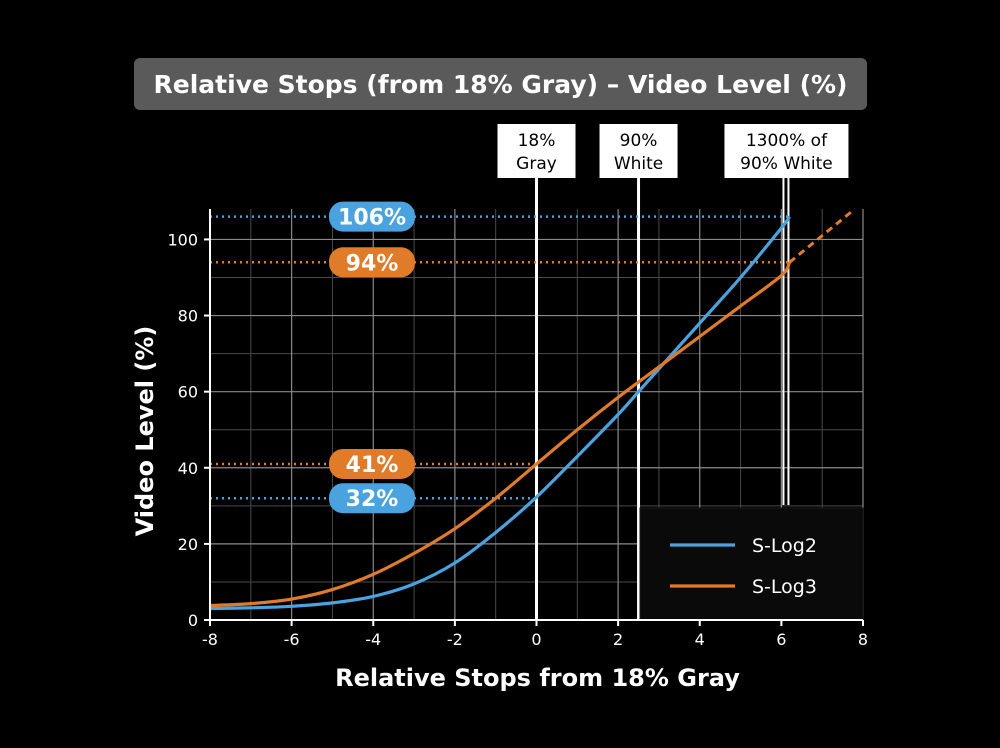 Image resolution: width=1000 pixels, height=748 pixels. What do you see at coordinates (292, 639) in the screenshot?
I see `x-tick-label: -6` at bounding box center [292, 639].